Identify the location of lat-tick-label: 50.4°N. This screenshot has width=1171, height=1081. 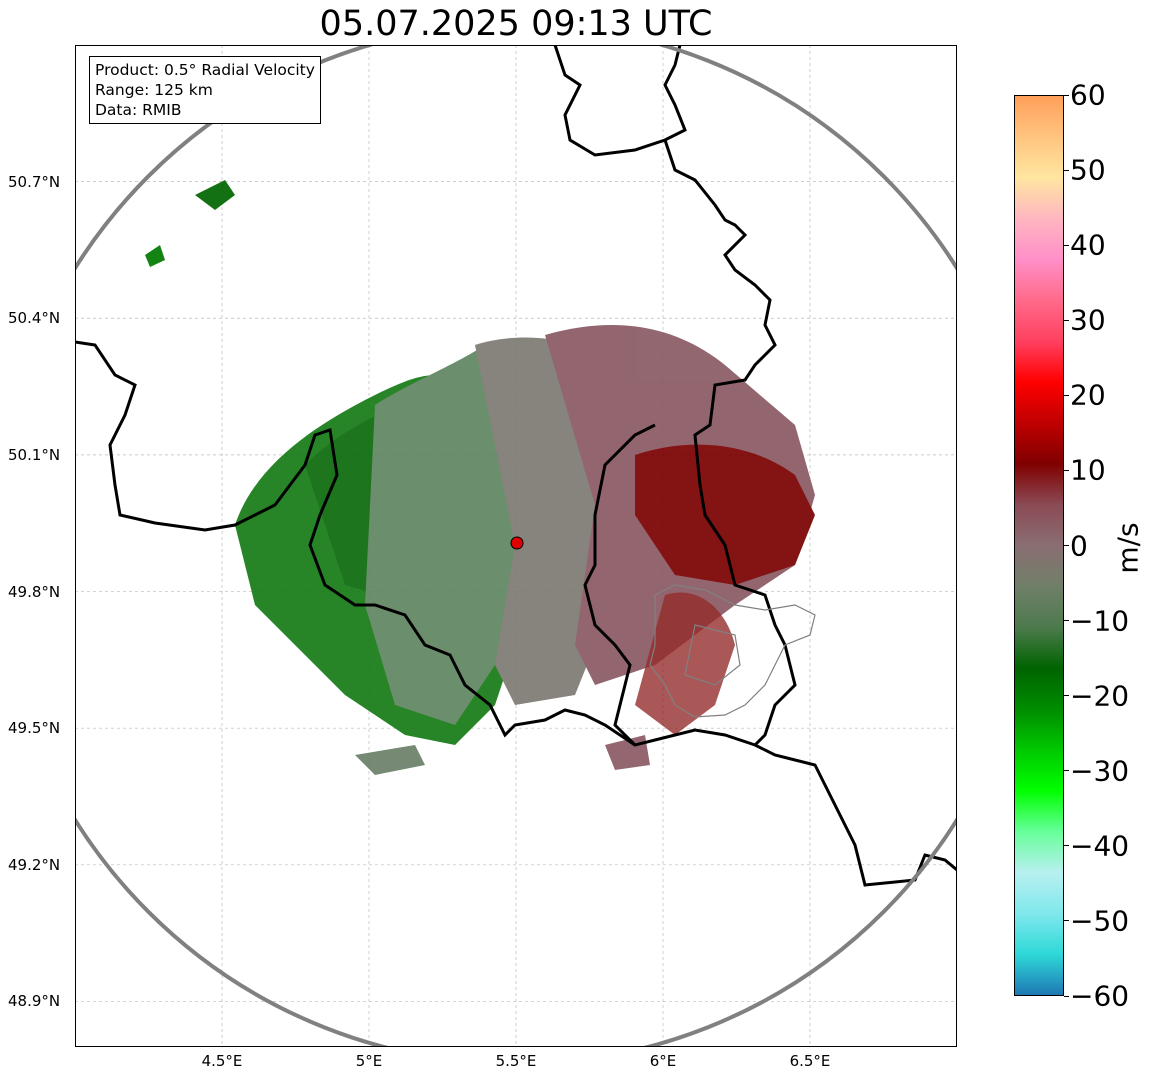
(34, 318).